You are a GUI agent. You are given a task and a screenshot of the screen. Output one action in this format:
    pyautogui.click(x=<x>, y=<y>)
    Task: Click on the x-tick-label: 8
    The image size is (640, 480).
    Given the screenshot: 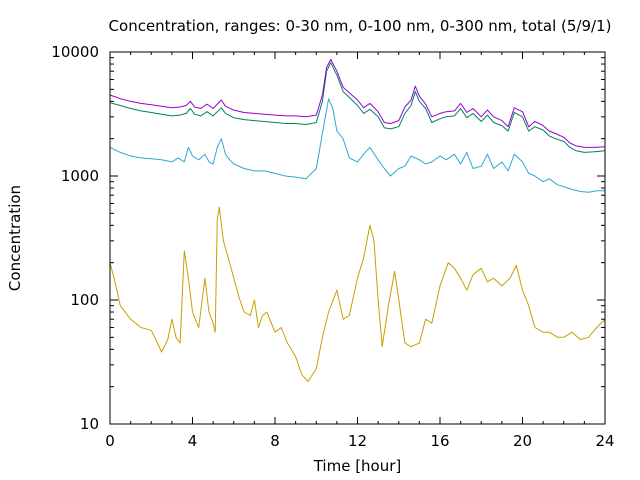 What is the action you would take?
    pyautogui.click(x=275, y=441)
    